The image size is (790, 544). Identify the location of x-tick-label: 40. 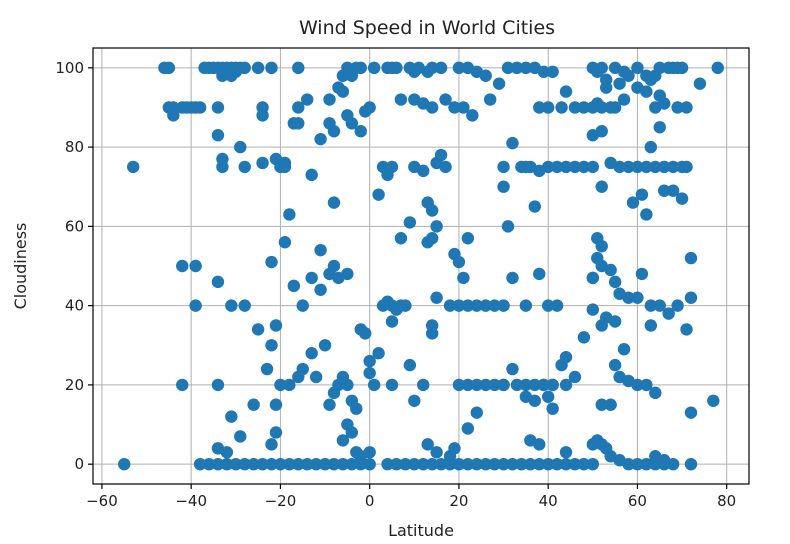
(548, 501).